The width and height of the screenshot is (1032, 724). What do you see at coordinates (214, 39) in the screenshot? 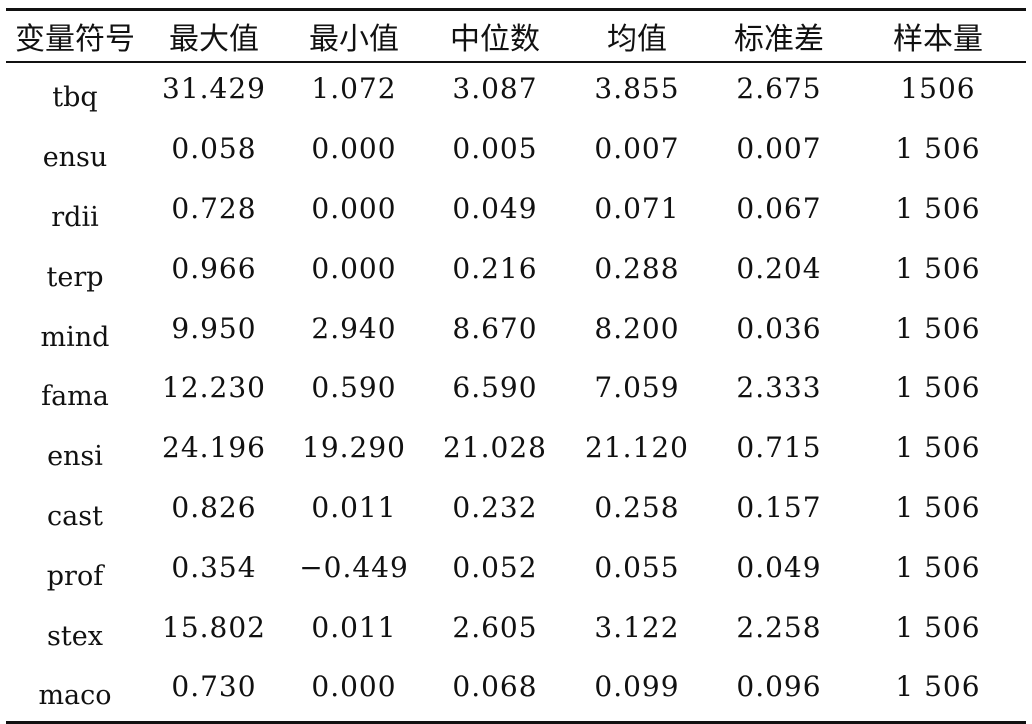
I see `header-max: 最大值` at bounding box center [214, 39].